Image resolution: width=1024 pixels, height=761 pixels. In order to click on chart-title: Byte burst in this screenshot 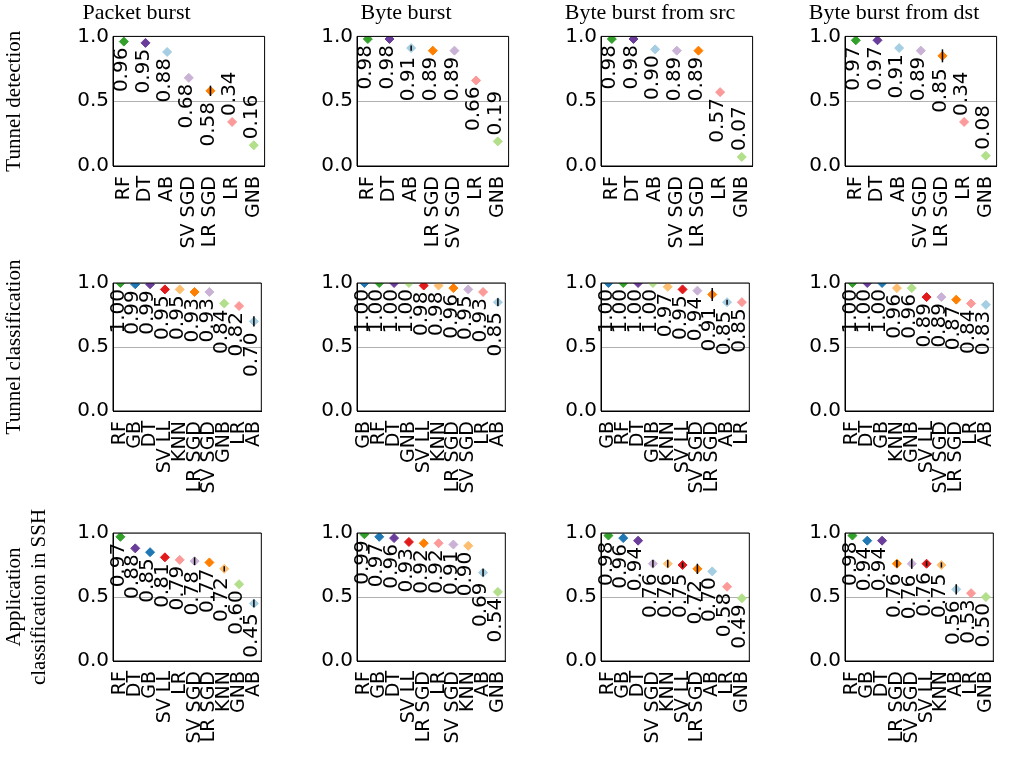, I will do `click(406, 12)`.